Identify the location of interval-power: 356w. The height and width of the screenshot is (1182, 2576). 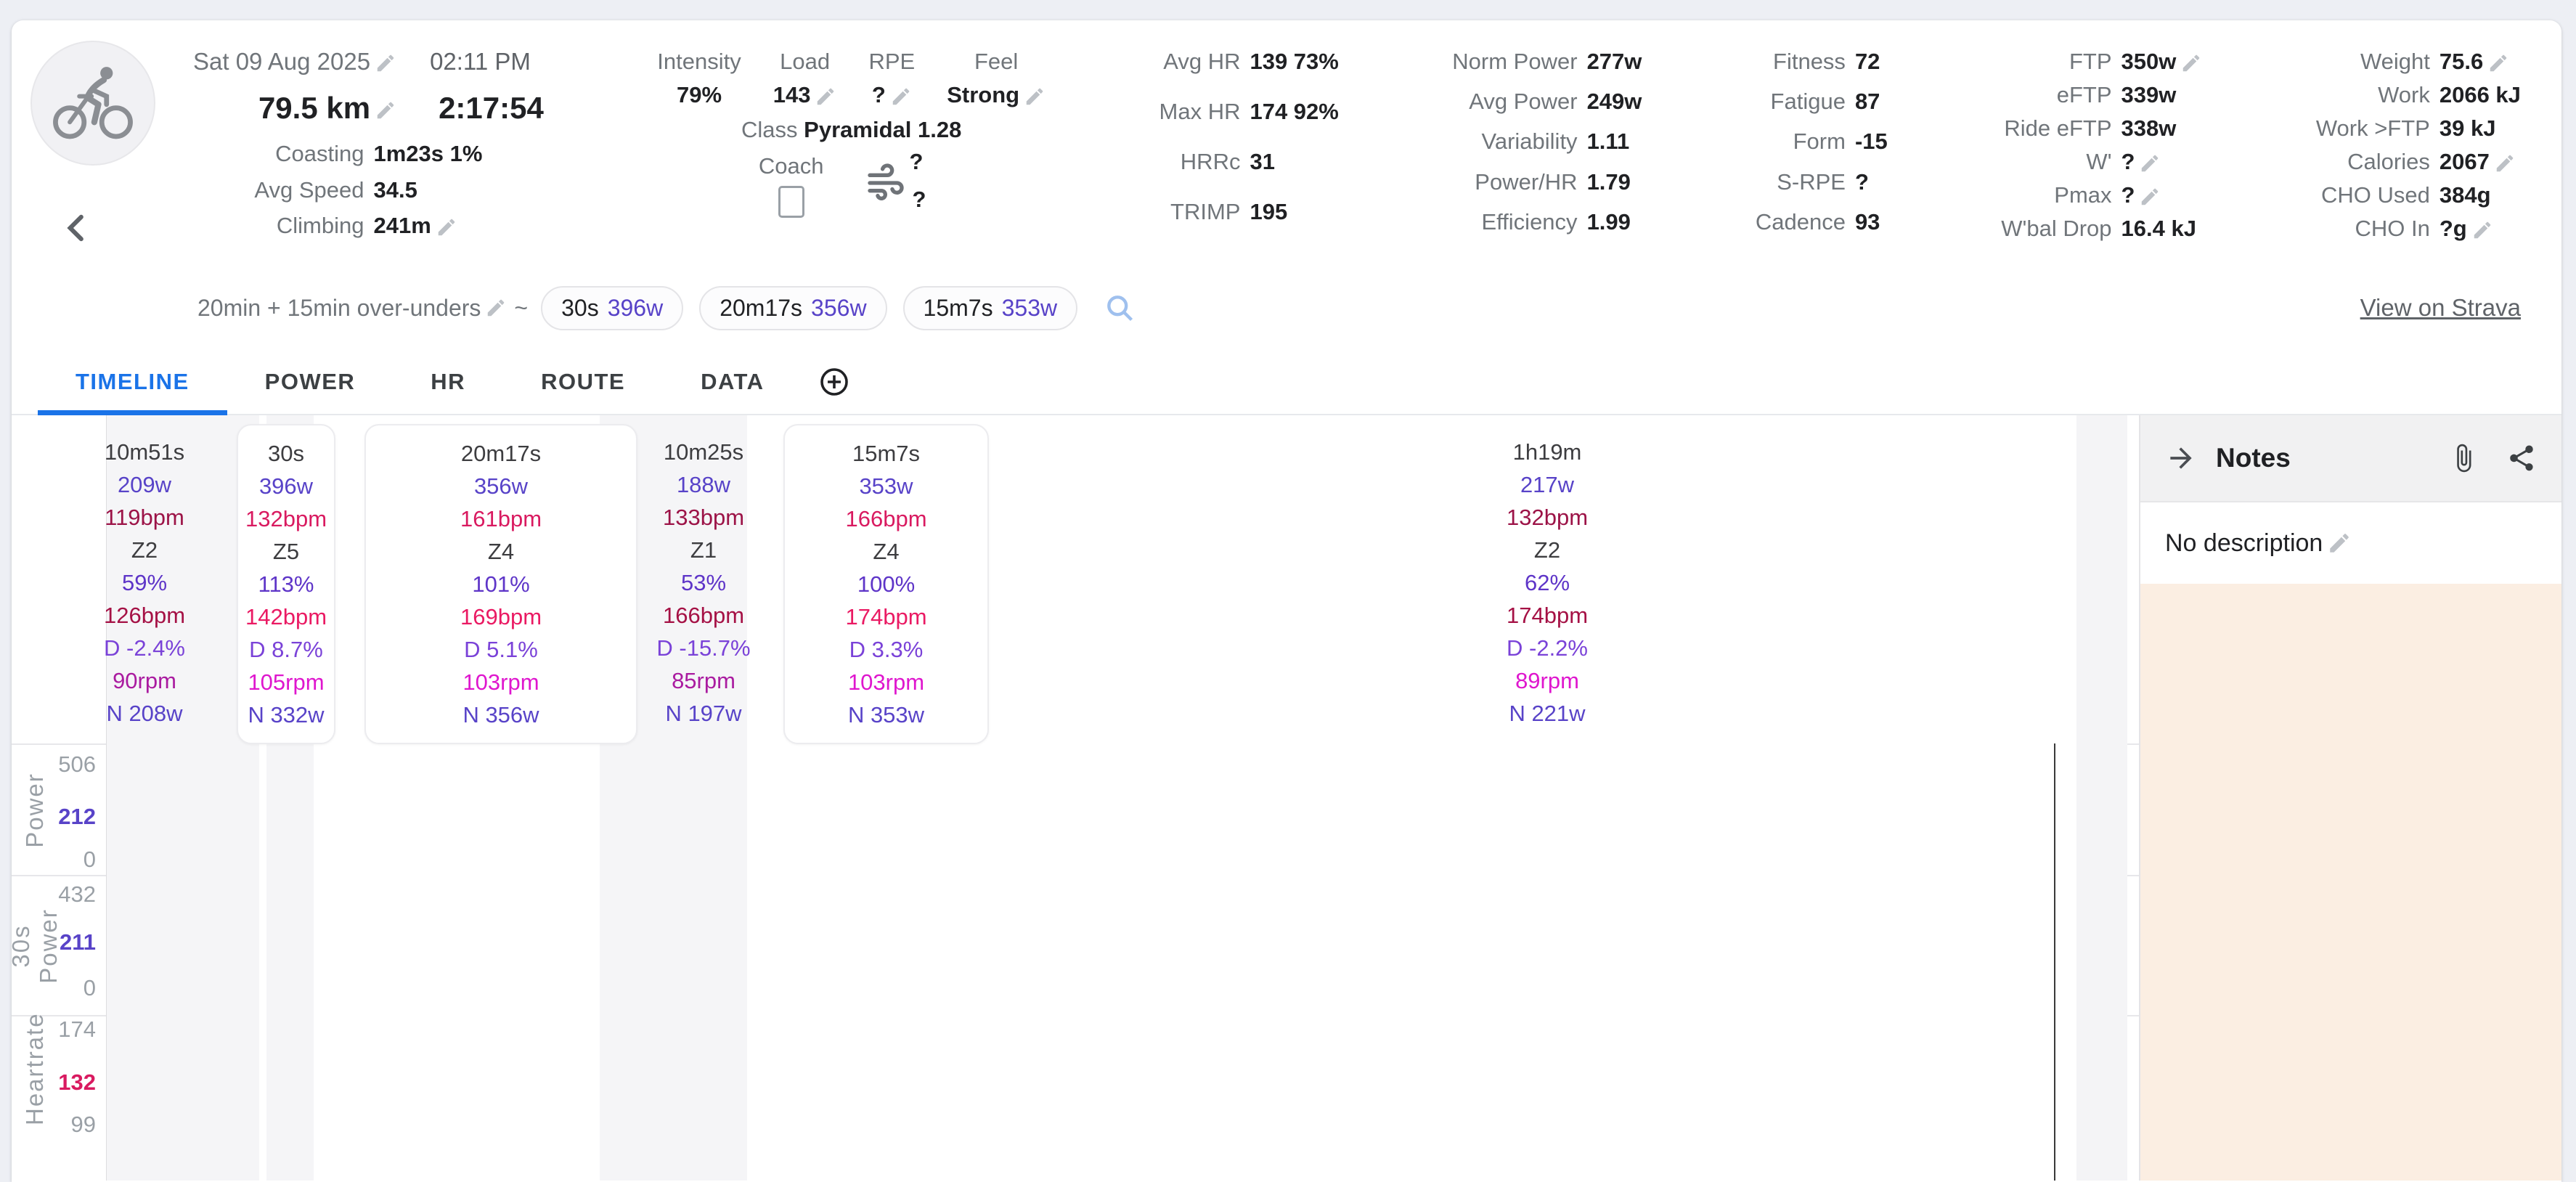
(501, 486).